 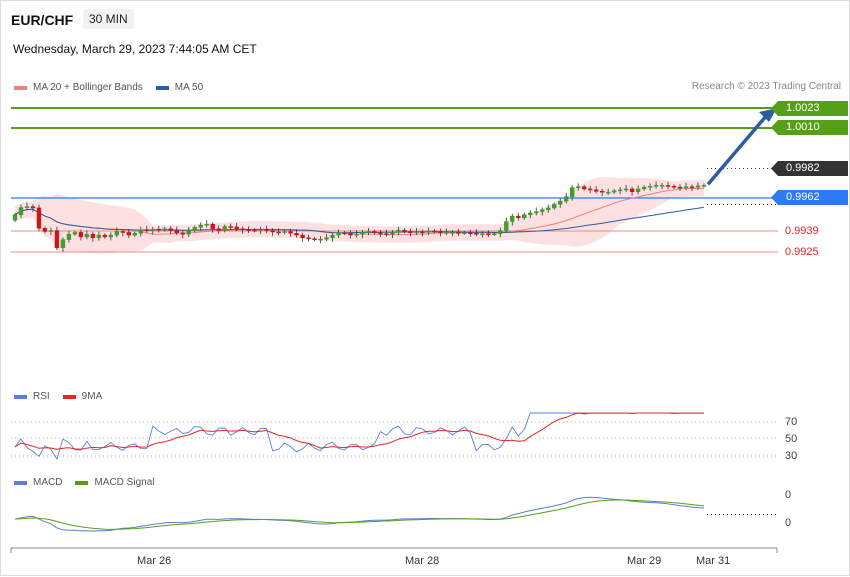 I want to click on macd-signal-line, so click(x=359, y=514).